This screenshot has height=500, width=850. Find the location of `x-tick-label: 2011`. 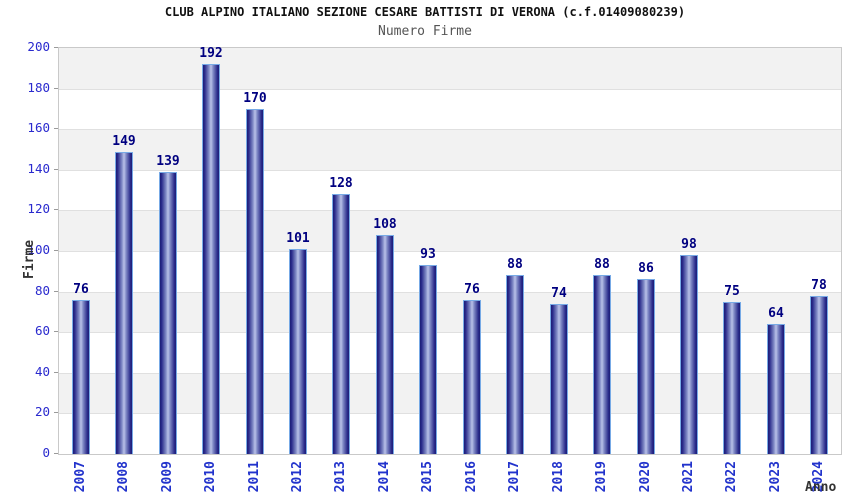

x-tick-label: 2011 is located at coordinates (254, 477).